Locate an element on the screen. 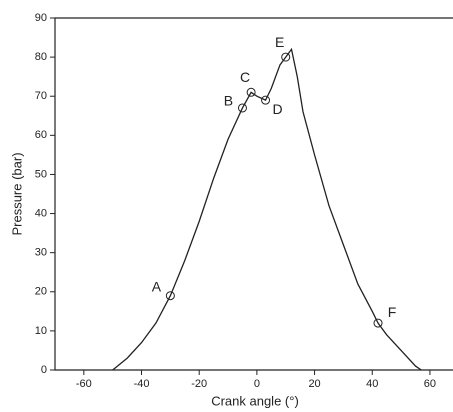 This screenshot has width=453, height=412. y-tick-label: 0 is located at coordinates (44, 370).